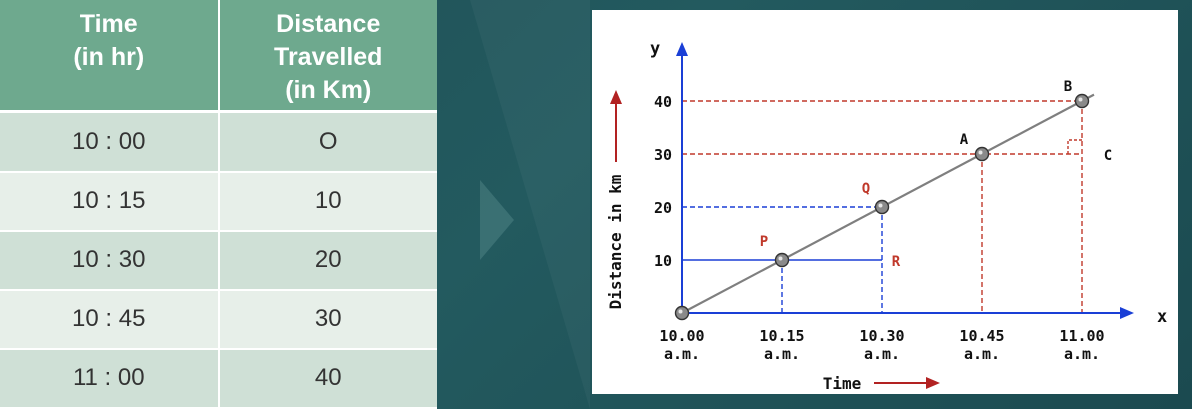 This screenshot has height=409, width=1192. What do you see at coordinates (933, 383) in the screenshot?
I see `x-axis-title-arrowhead` at bounding box center [933, 383].